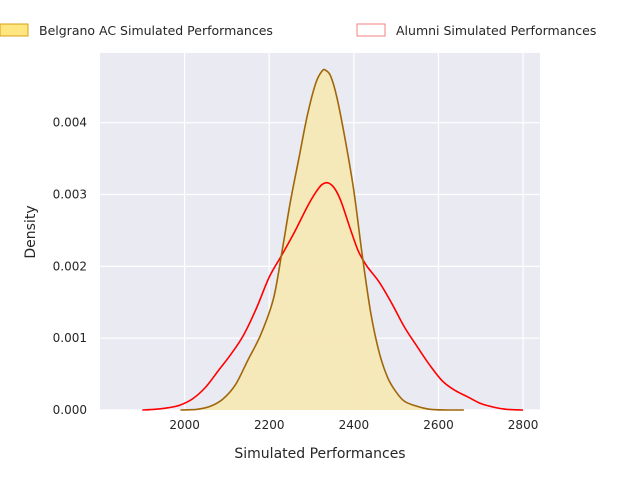  What do you see at coordinates (319, 454) in the screenshot?
I see `x-axis-label: Simulated Performances` at bounding box center [319, 454].